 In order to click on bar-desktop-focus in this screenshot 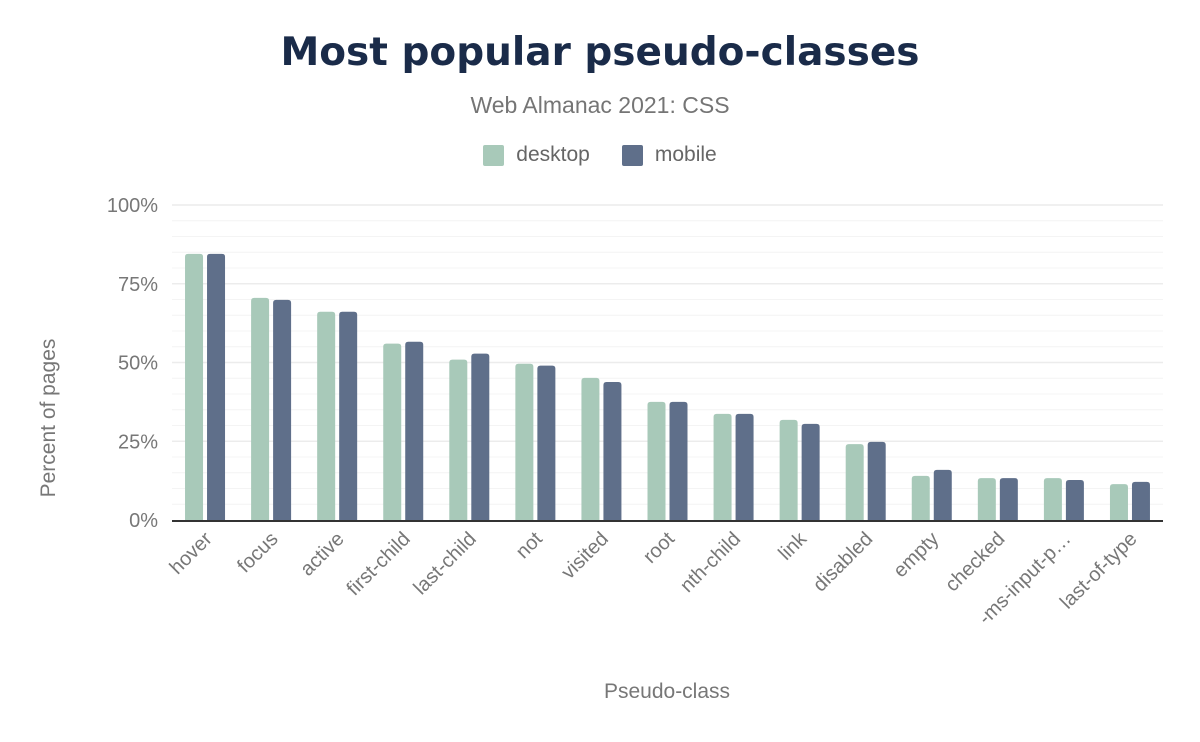, I will do `click(260, 408)`.